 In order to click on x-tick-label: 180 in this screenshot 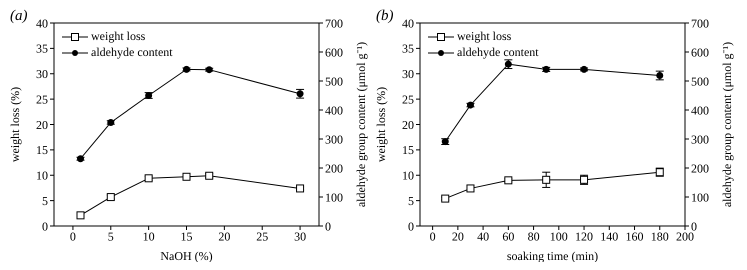, I will do `click(659, 237)`.